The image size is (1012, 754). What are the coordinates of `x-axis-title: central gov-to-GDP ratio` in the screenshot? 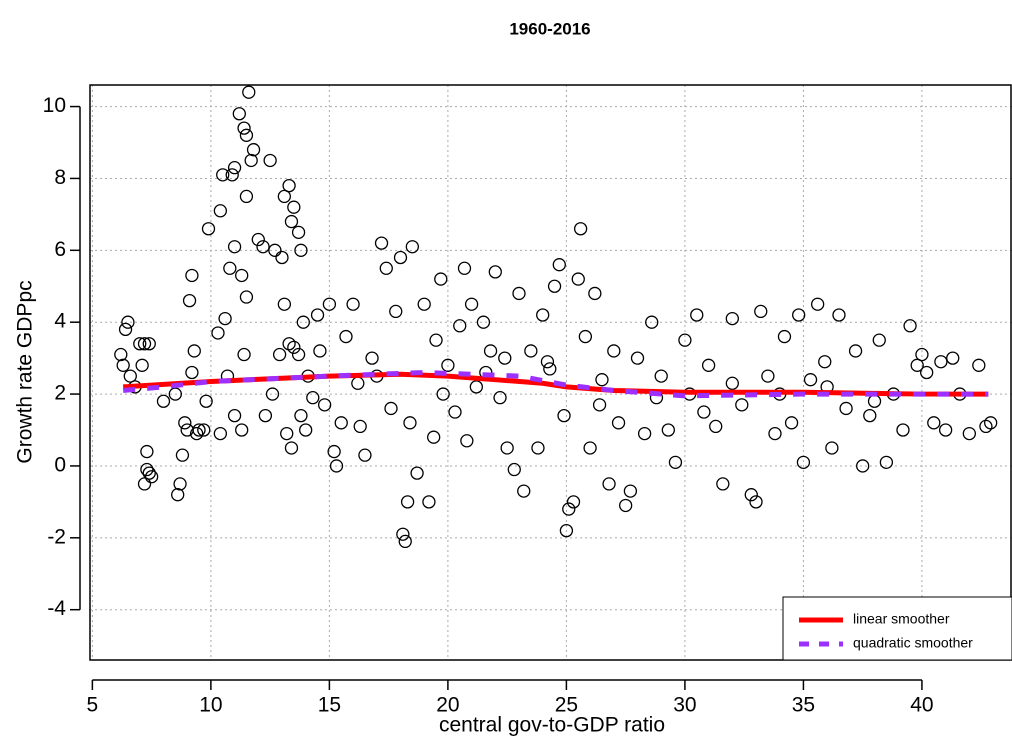 It's located at (552, 725).